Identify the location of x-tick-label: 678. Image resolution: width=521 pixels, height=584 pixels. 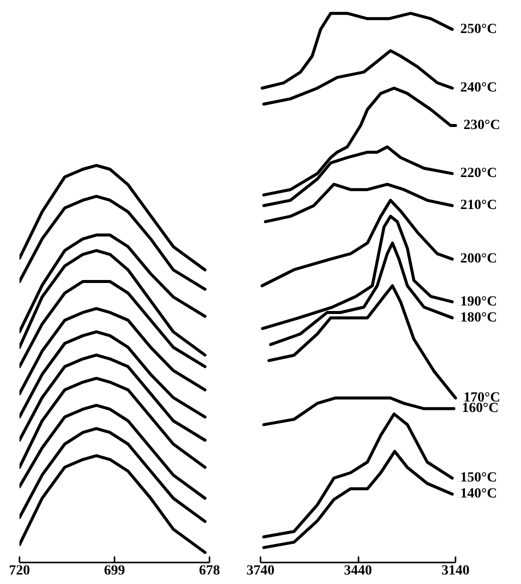
(209, 571).